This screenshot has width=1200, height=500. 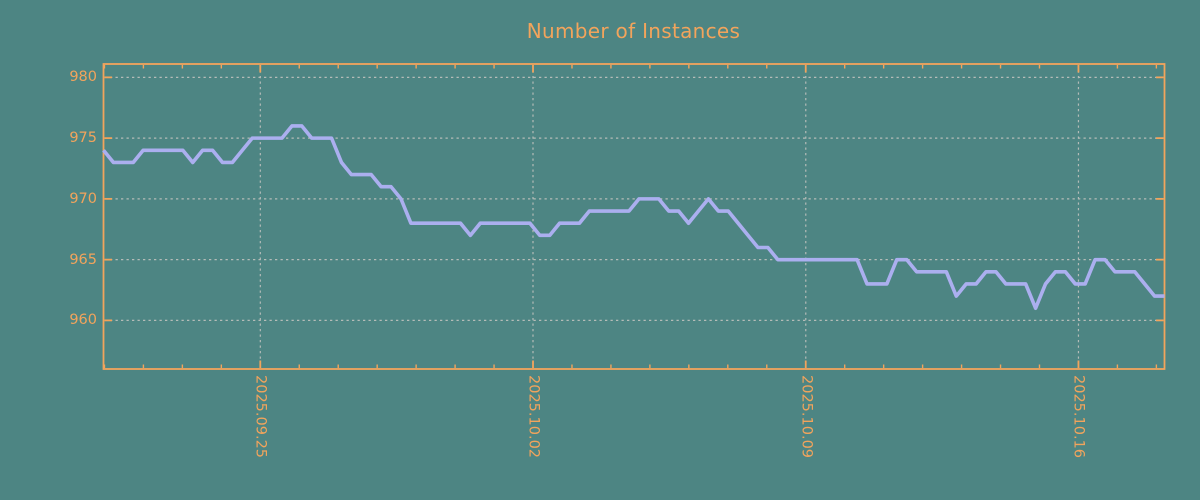 What do you see at coordinates (83, 137) in the screenshot?
I see `y-tick-label-975: 975` at bounding box center [83, 137].